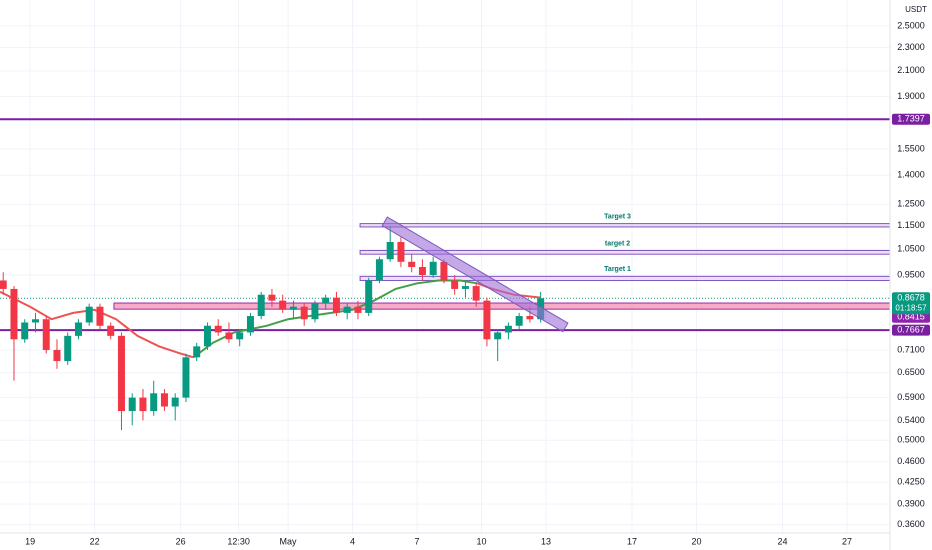  Describe the element at coordinates (289, 541) in the screenshot. I see `x-tick-label: May` at that location.